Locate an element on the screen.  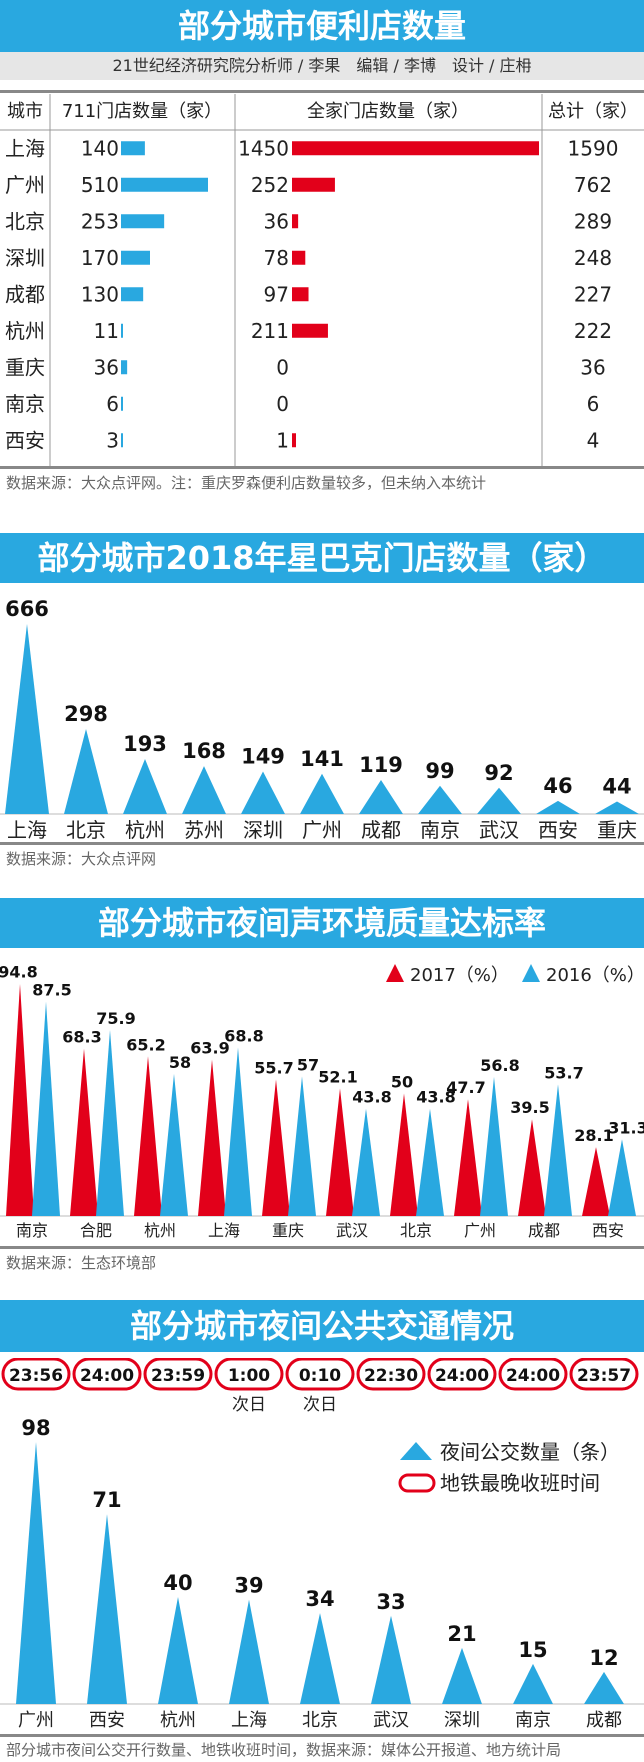
noise-city: 上海 is located at coordinates (224, 1230).